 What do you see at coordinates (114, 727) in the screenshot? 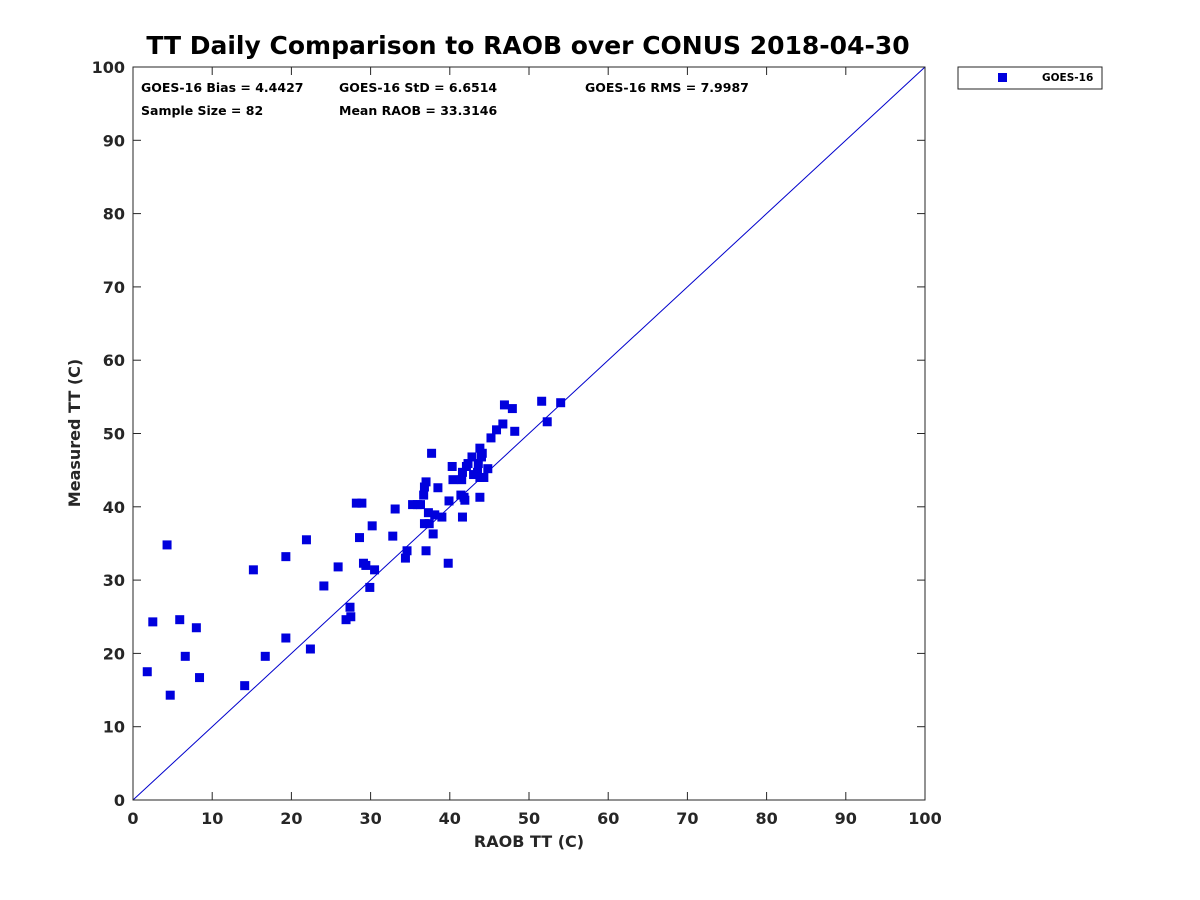
I see `y-tick-label: 10` at bounding box center [114, 727].